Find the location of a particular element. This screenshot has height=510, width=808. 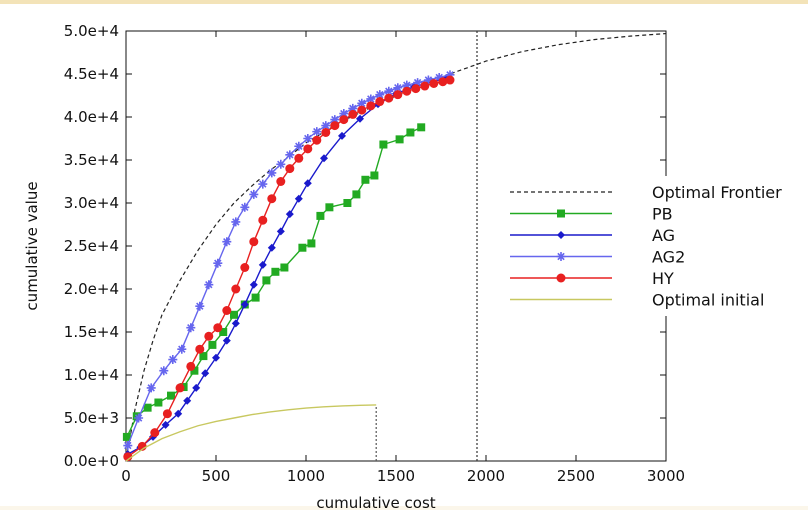

y-tick-label: 4.0e+4 is located at coordinates (91, 117).